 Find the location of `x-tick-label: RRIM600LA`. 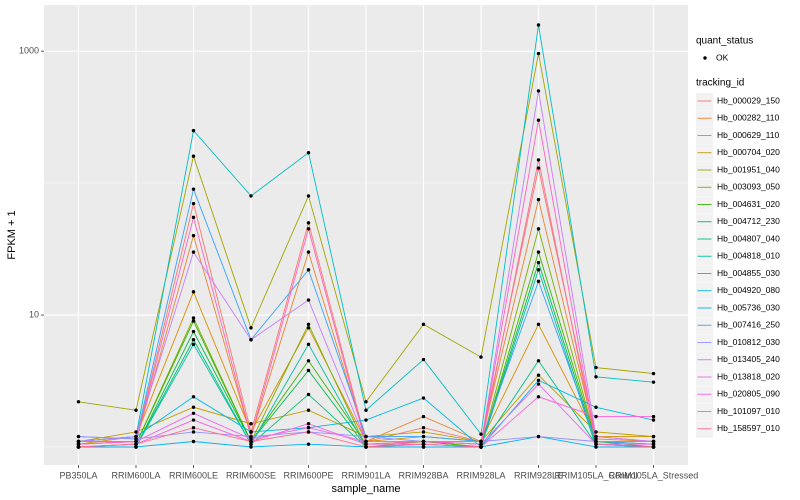

x-tick-label: RRIM600LA is located at coordinates (135, 475).